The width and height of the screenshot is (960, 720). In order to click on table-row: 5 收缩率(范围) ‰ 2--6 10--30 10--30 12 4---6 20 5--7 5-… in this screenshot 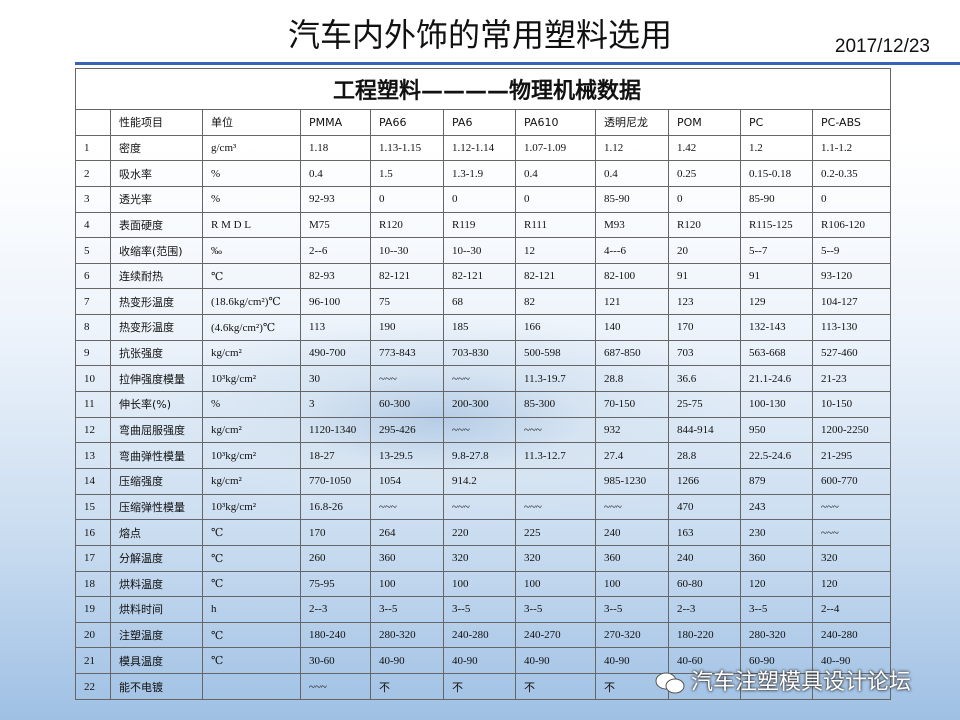, I will do `click(483, 250)`.